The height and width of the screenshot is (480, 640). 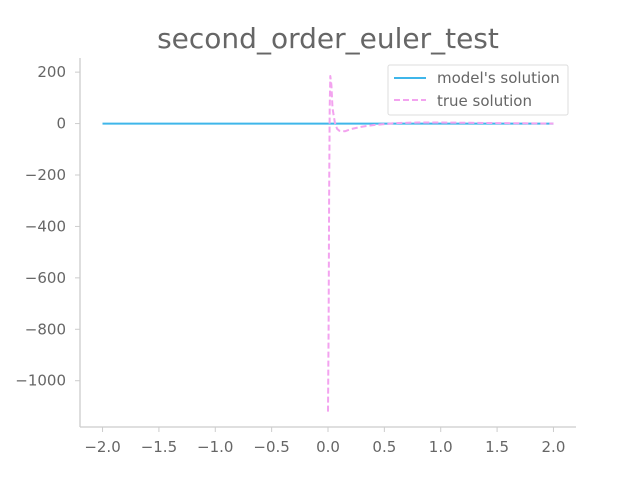 What do you see at coordinates (102, 447) in the screenshot?
I see `x-tick-label: −2.0` at bounding box center [102, 447].